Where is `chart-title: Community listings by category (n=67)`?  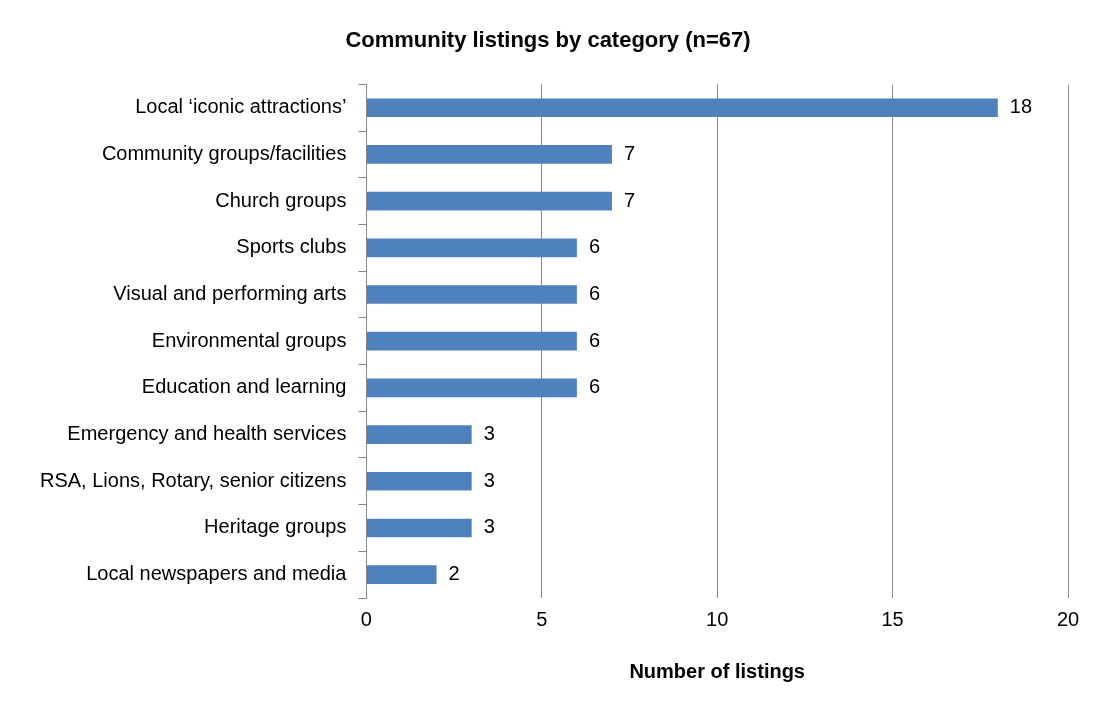 chart-title: Community listings by category (n=67) is located at coordinates (548, 40).